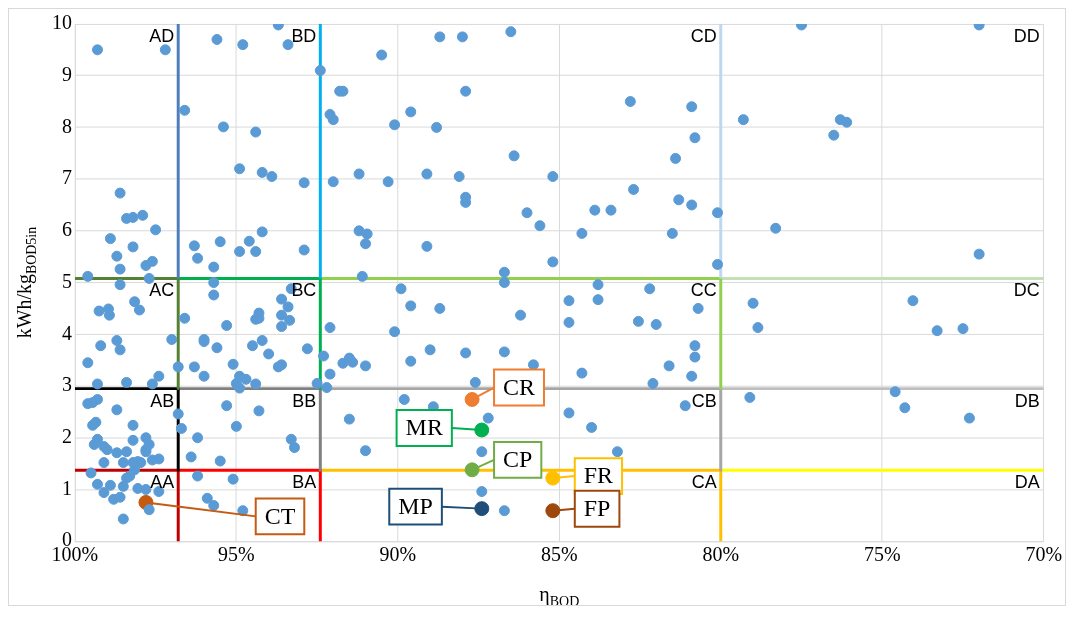 Image resolution: width=1076 pixels, height=617 pixels. Describe the element at coordinates (66, 332) in the screenshot. I see `y-tick-label: 4` at that location.